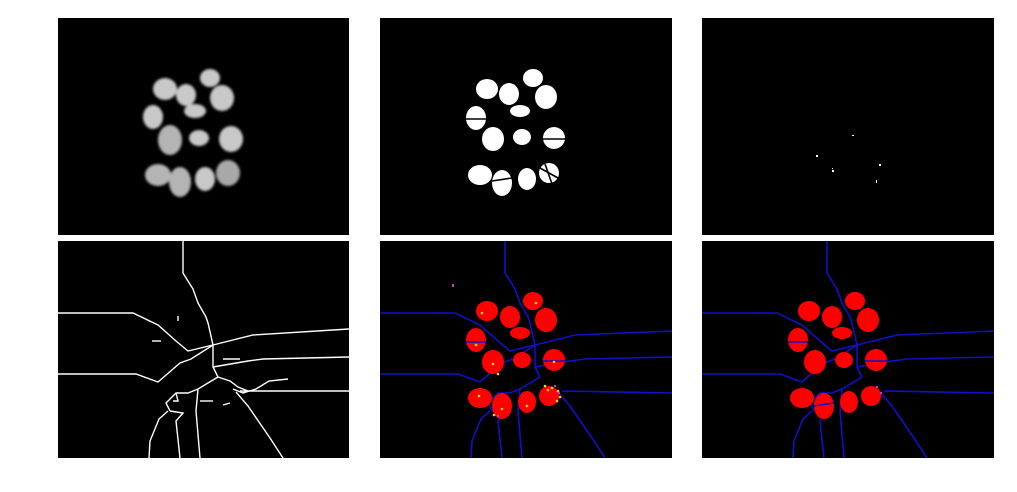 The width and height of the screenshot is (1017, 492). I want to click on grayscale-nuclei-image, so click(193, 133).